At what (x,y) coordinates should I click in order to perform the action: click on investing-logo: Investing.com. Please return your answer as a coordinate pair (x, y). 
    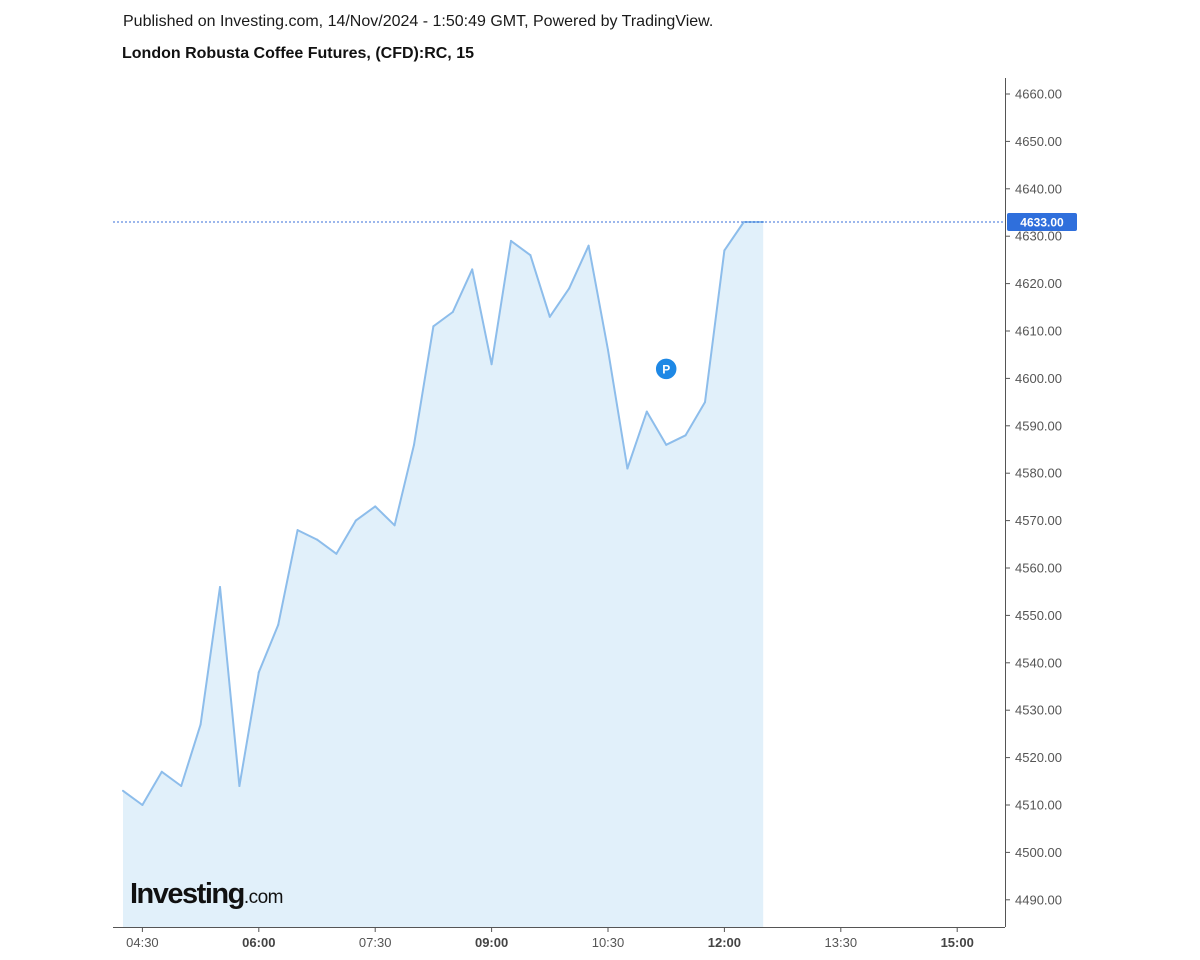
    Looking at the image, I should click on (207, 894).